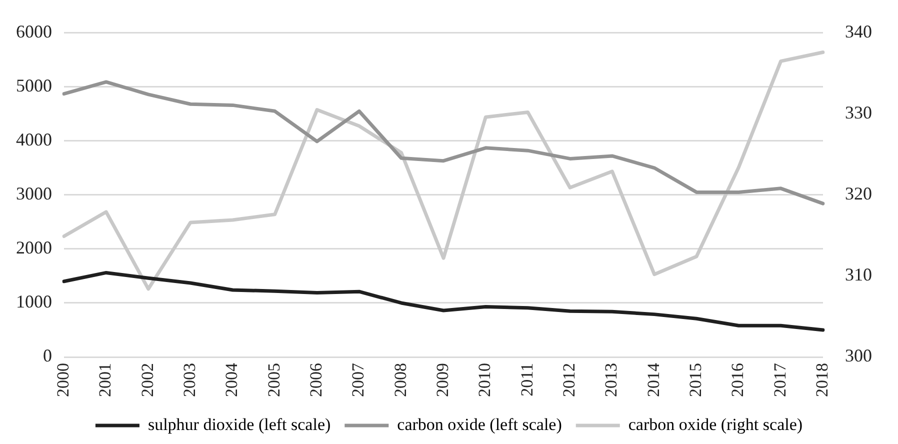 This screenshot has width=898, height=444. I want to click on x-tick-label: 2001, so click(105, 380).